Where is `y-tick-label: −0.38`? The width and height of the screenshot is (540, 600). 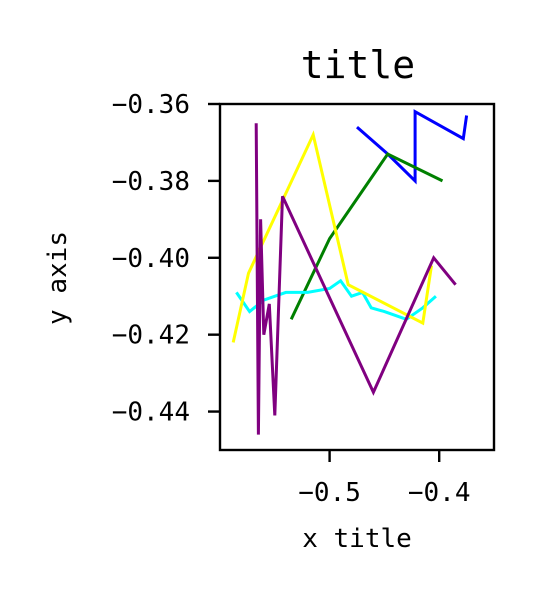 y-tick-label: −0.38 is located at coordinates (151, 182).